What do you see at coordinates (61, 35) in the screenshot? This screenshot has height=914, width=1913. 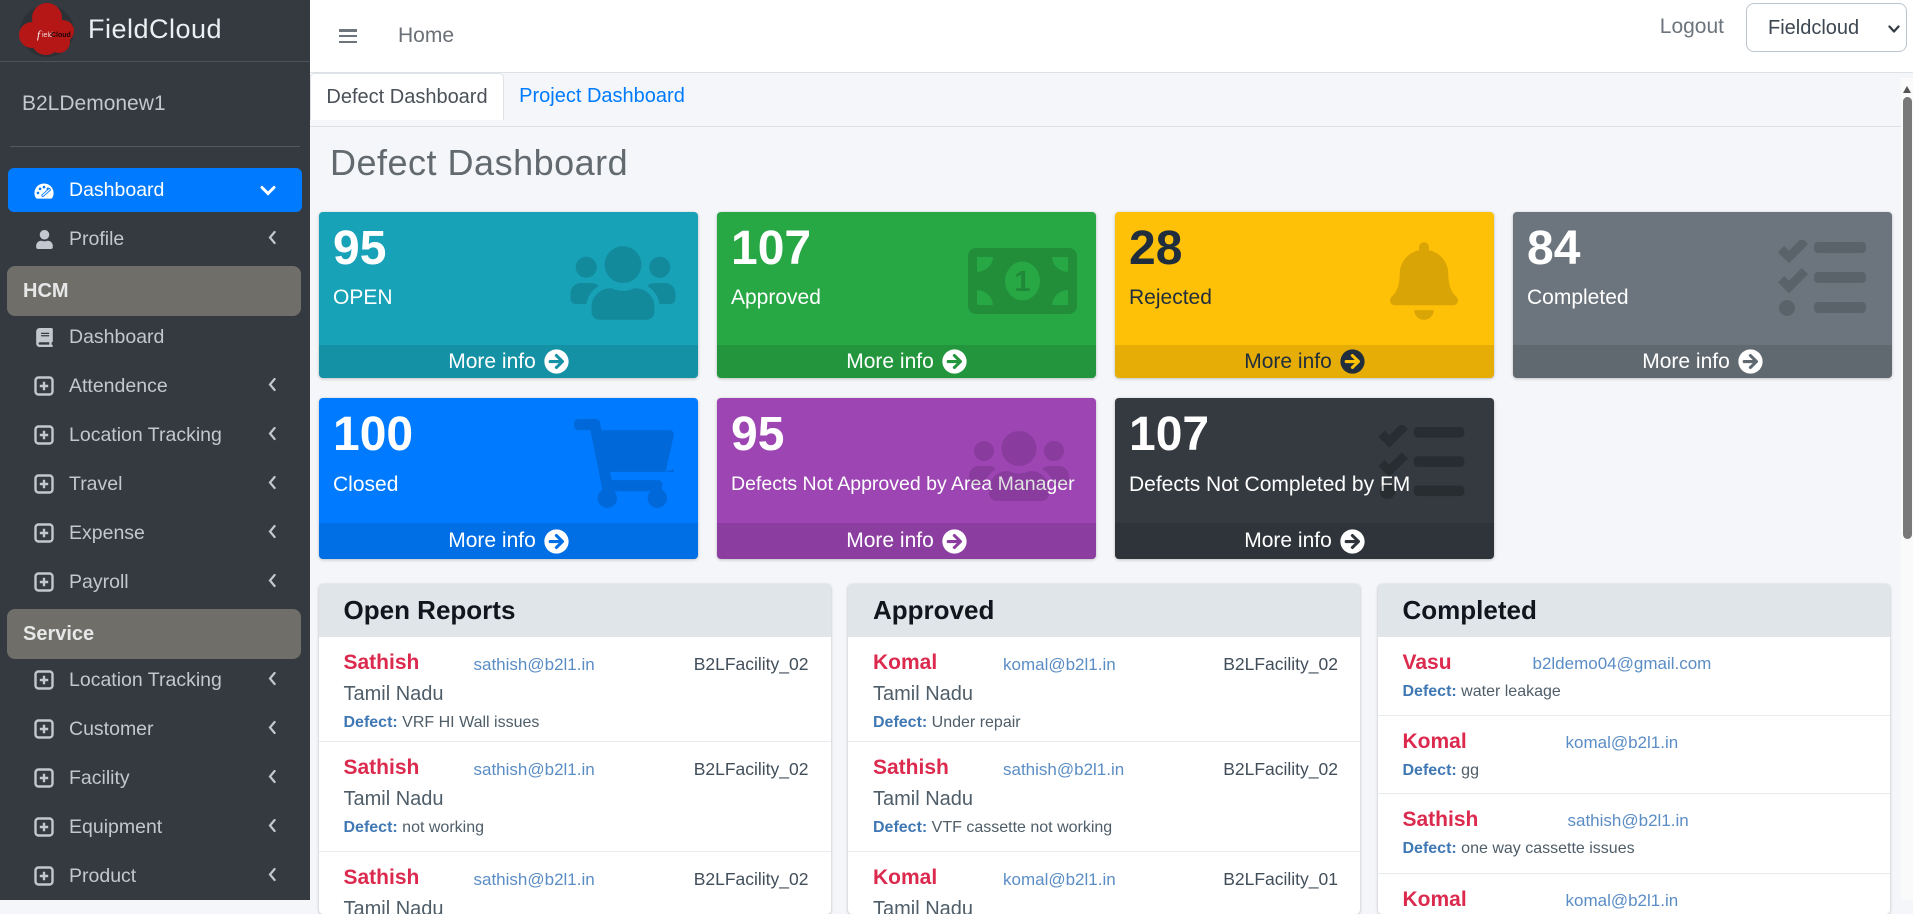 I see `svg-text: Cloud` at bounding box center [61, 35].